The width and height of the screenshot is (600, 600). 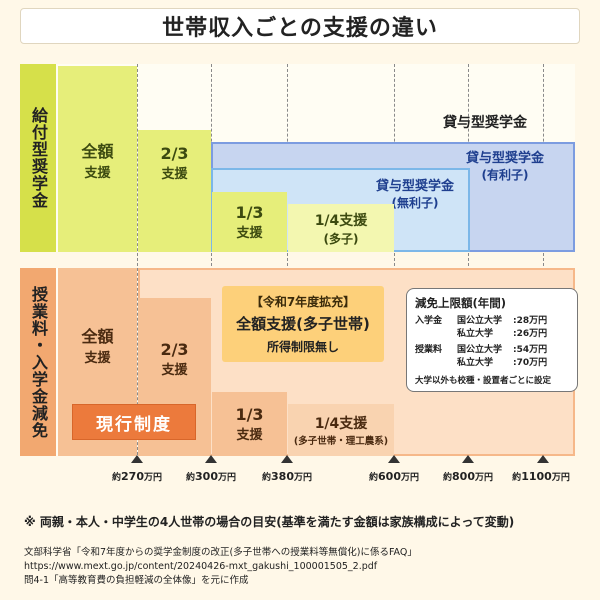 What do you see at coordinates (541, 476) in the screenshot?
I see `axis-label-1100: 約1100万円` at bounding box center [541, 476].